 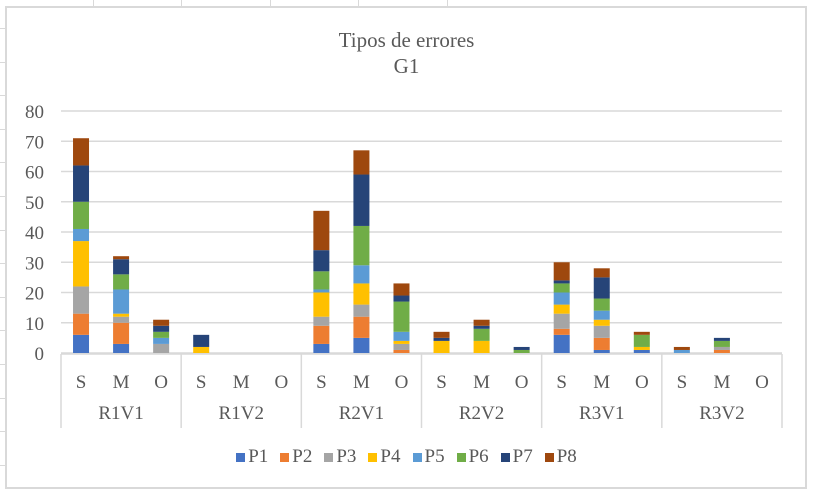 I want to click on legend-item-p3: P3, so click(x=340, y=457).